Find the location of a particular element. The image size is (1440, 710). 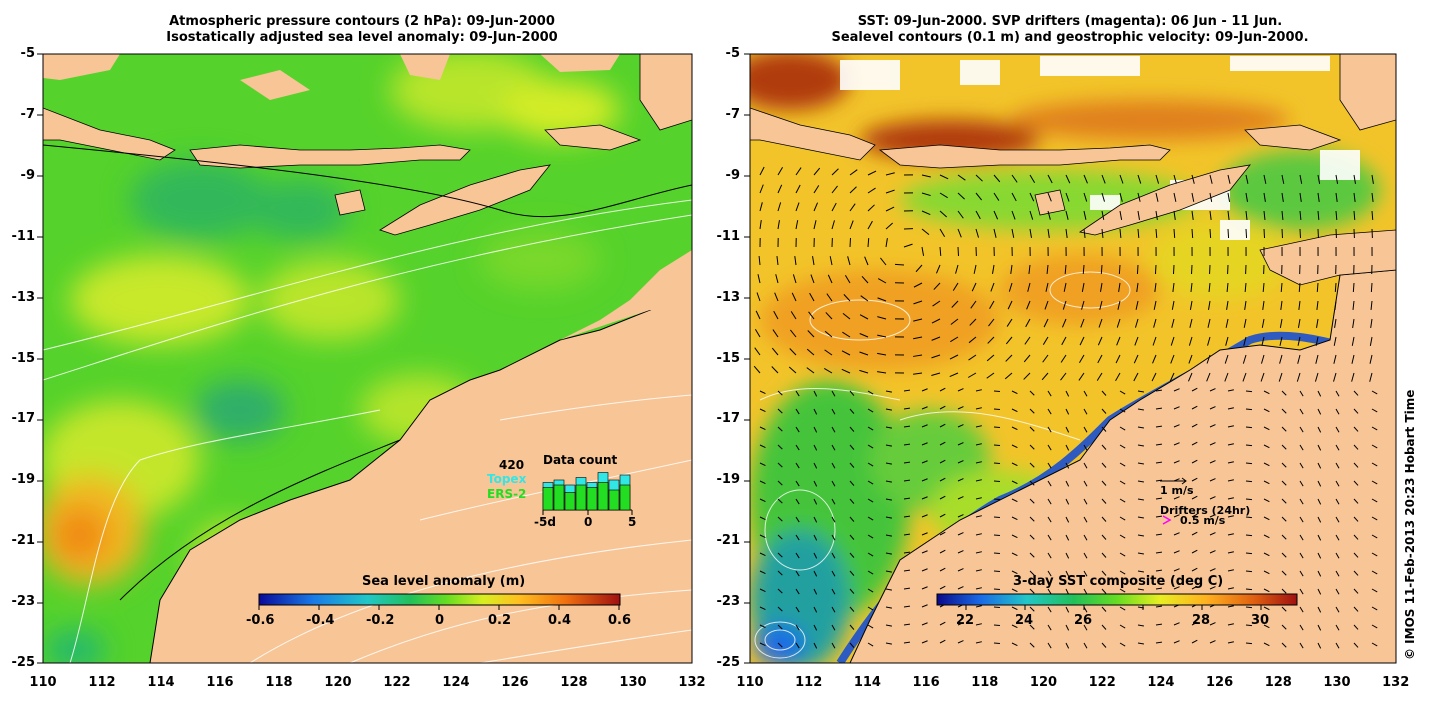

sla-tick: -0.6 is located at coordinates (260, 620).